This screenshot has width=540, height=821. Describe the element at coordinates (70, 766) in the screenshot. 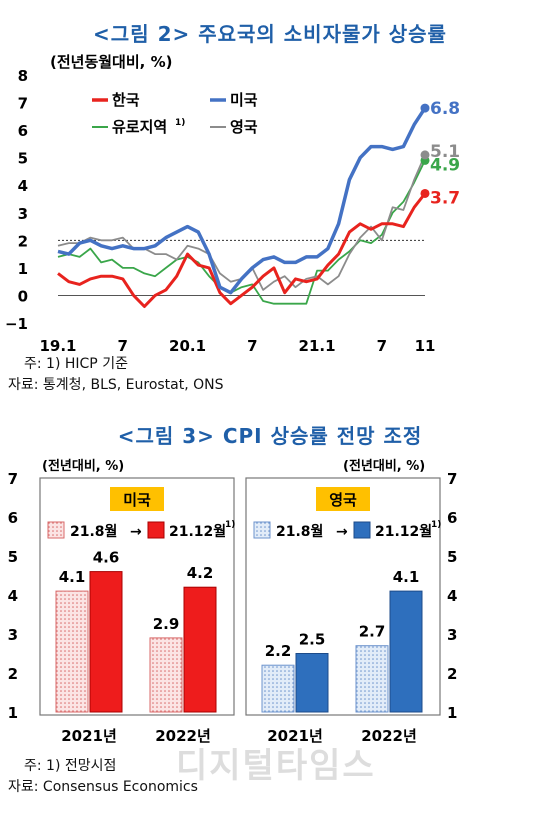

I see `figure-3-footnote: 주: 1) 전망시점` at that location.